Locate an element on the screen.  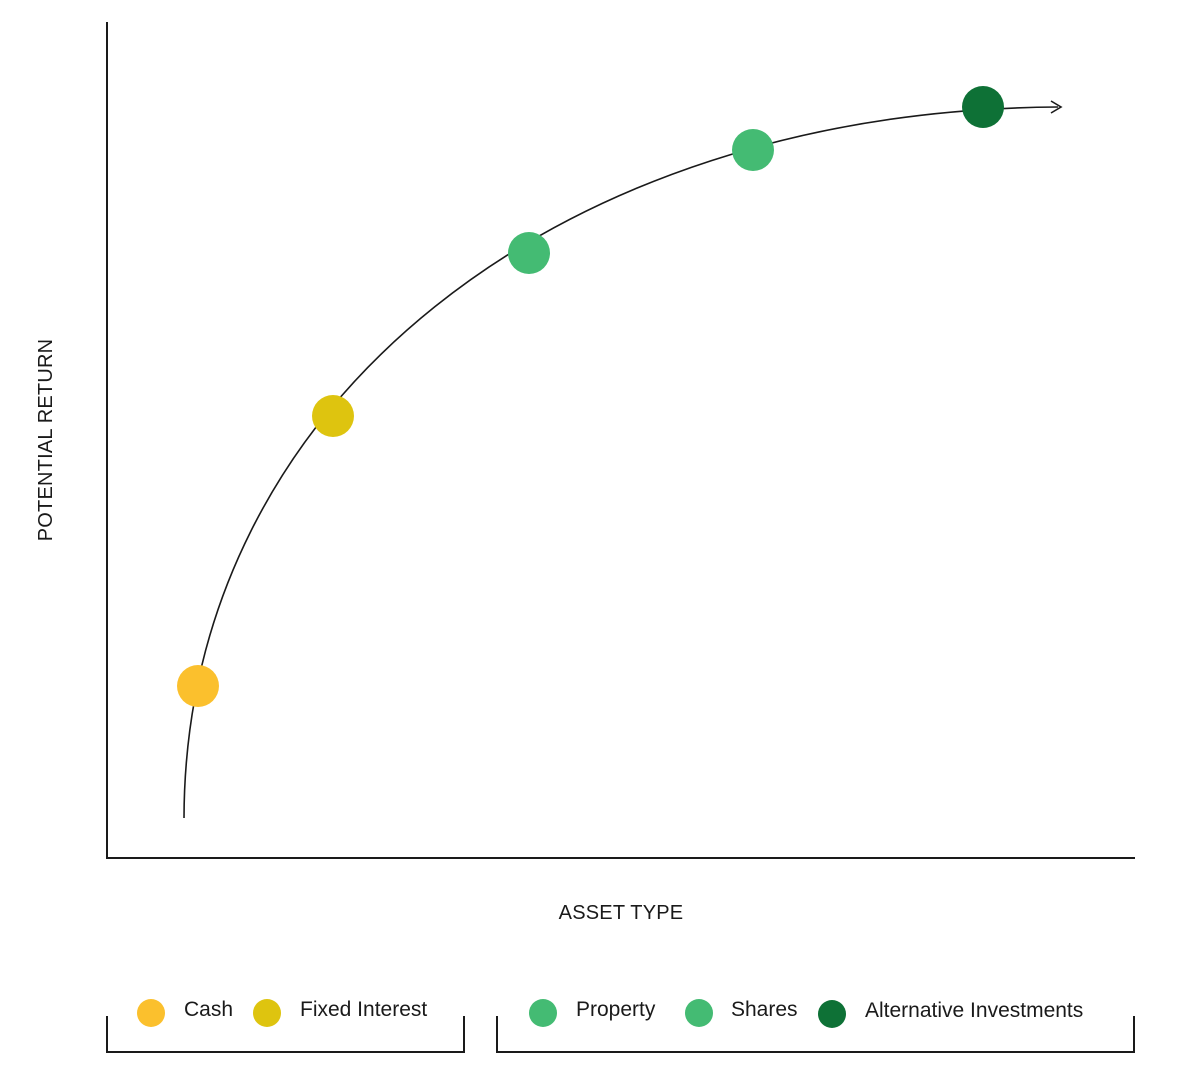
legend-marker-fixed-interest is located at coordinates (267, 1013).